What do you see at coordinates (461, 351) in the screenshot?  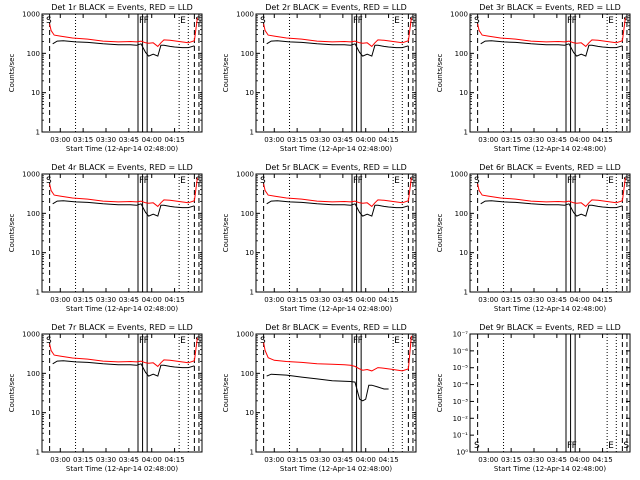 I see `y-tick-label: 10⁻⁶` at bounding box center [461, 351].